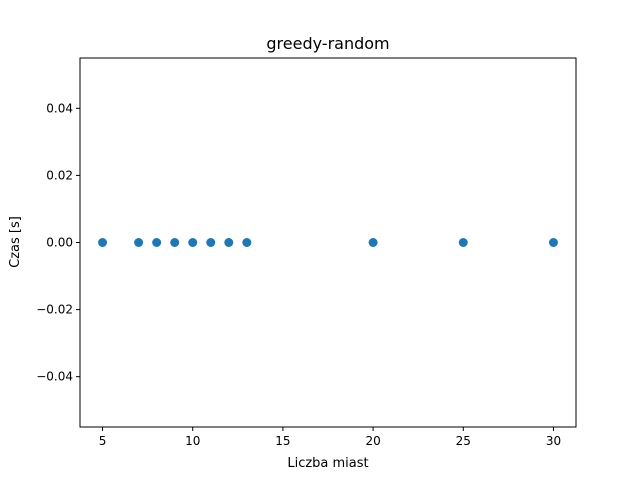  What do you see at coordinates (327, 43) in the screenshot?
I see `chart-title: greedy-random` at bounding box center [327, 43].